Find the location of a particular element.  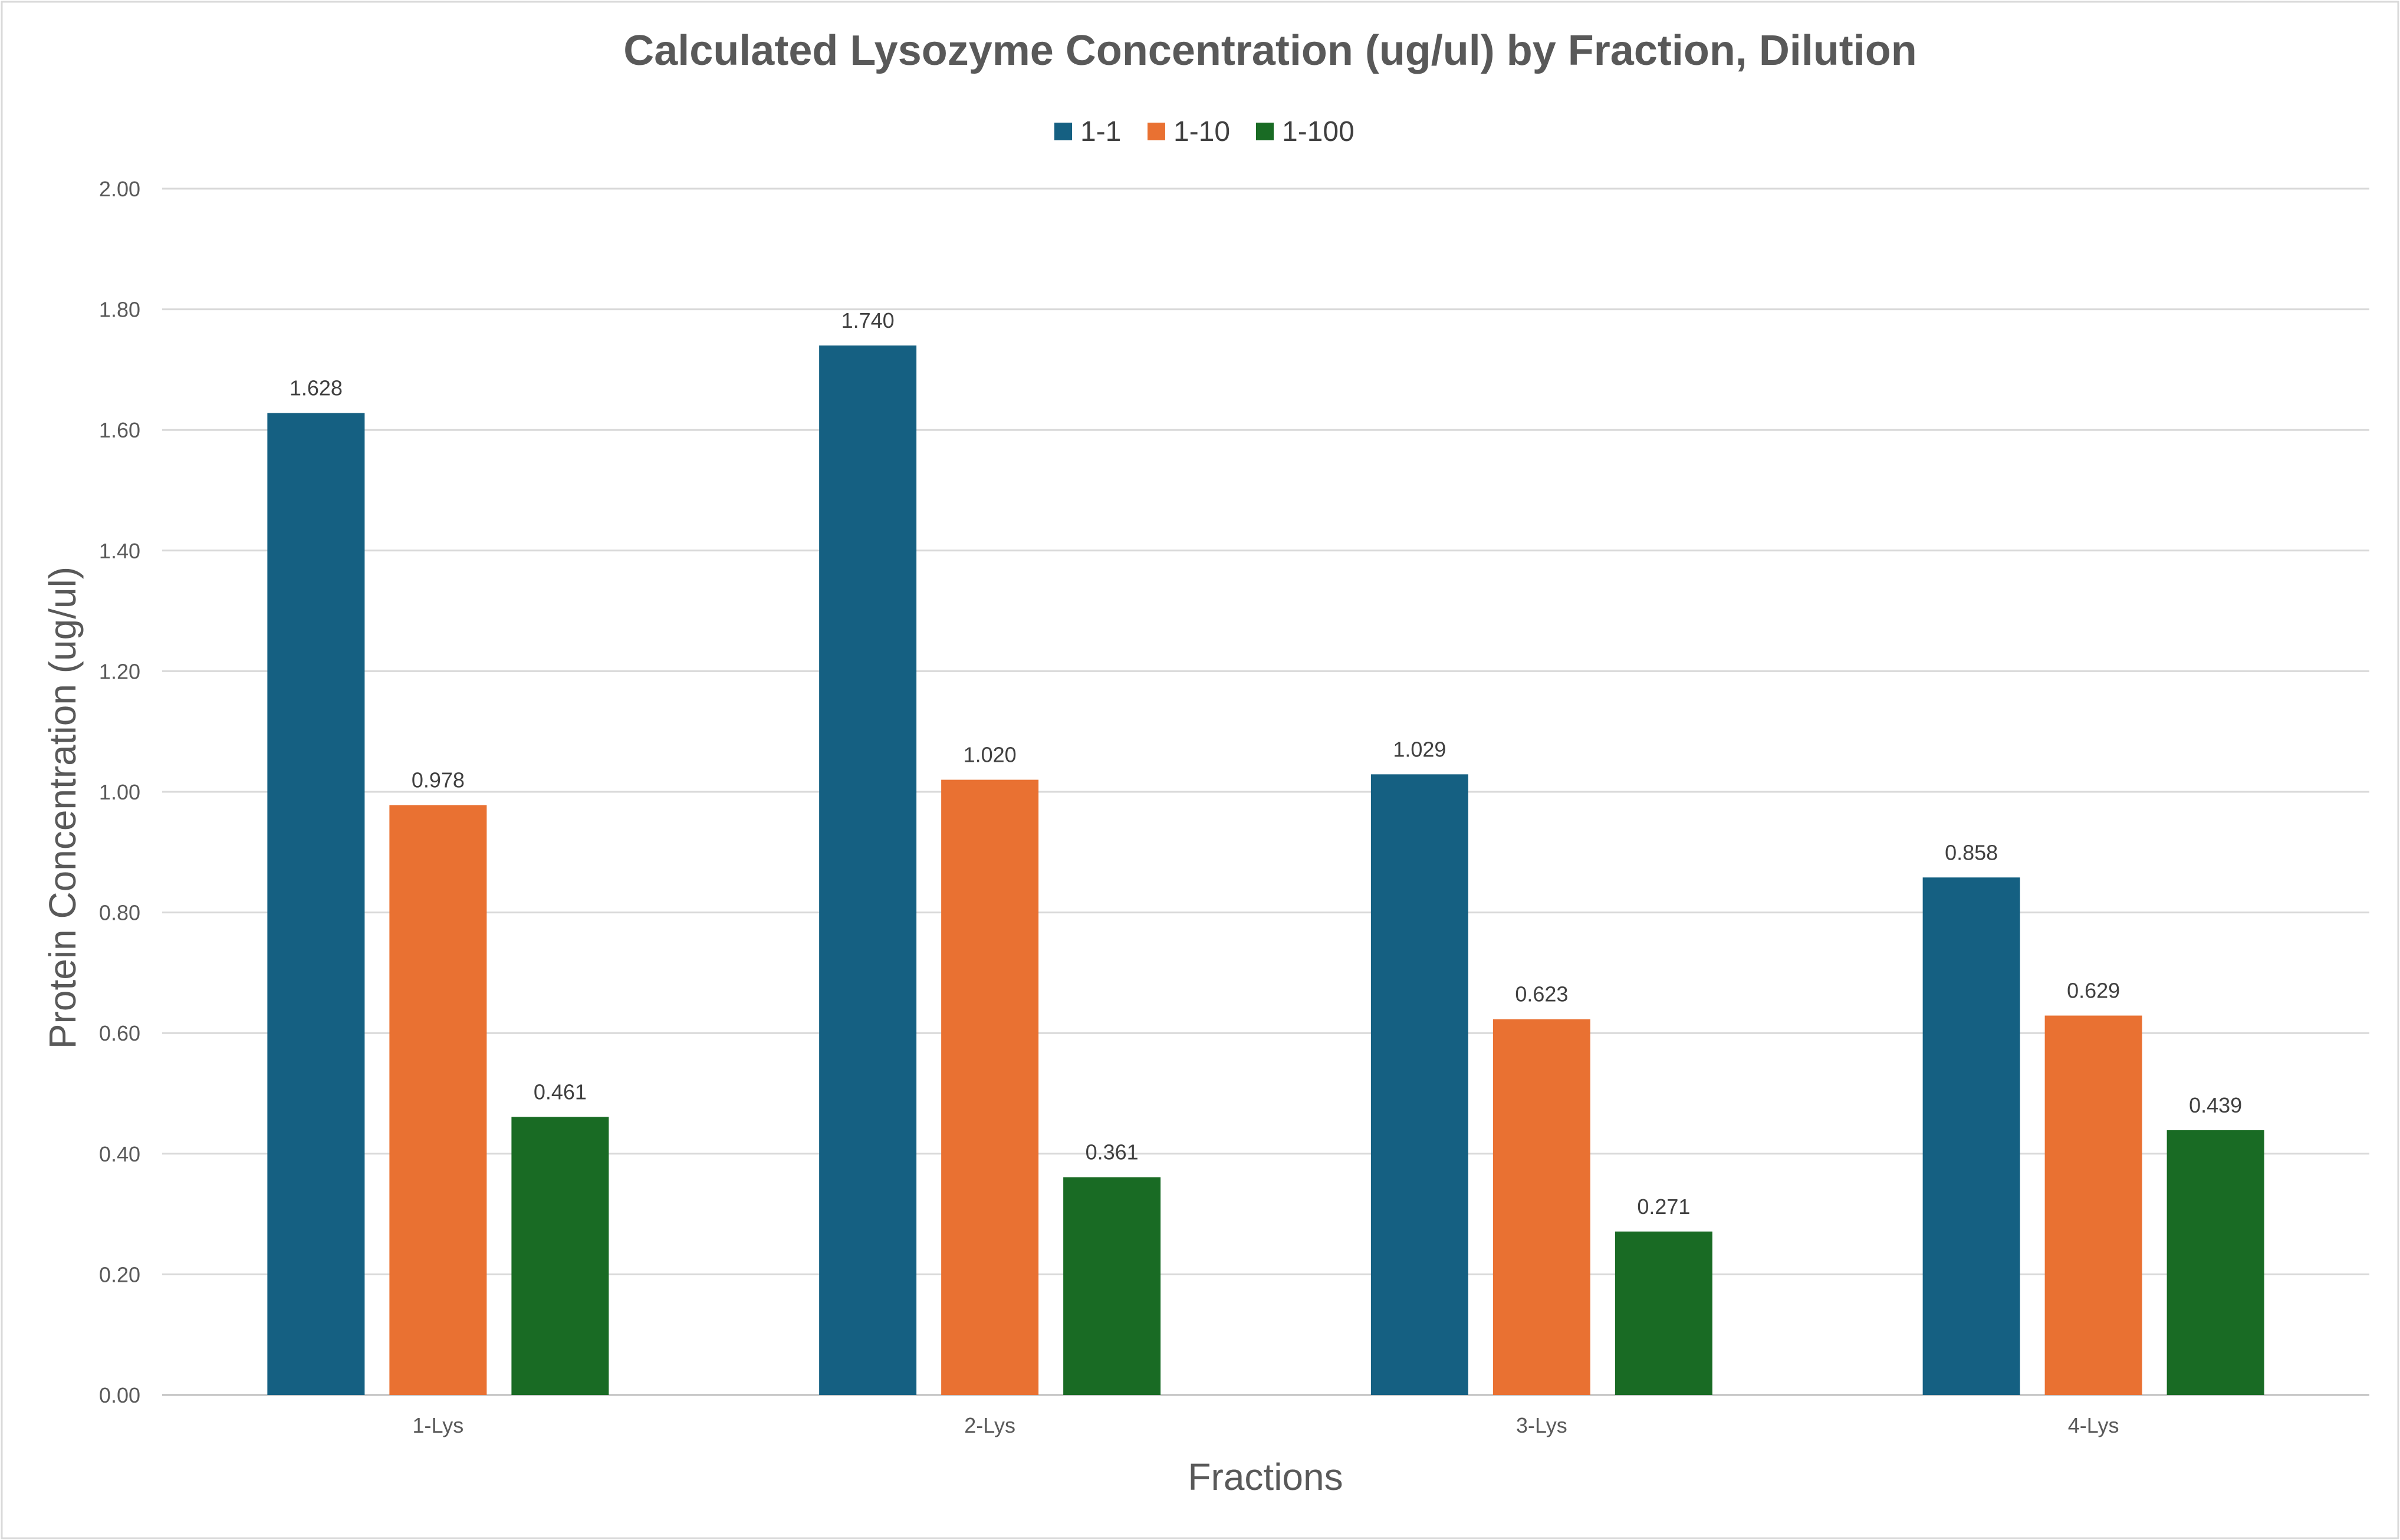

data-label: 1.020 is located at coordinates (990, 755).